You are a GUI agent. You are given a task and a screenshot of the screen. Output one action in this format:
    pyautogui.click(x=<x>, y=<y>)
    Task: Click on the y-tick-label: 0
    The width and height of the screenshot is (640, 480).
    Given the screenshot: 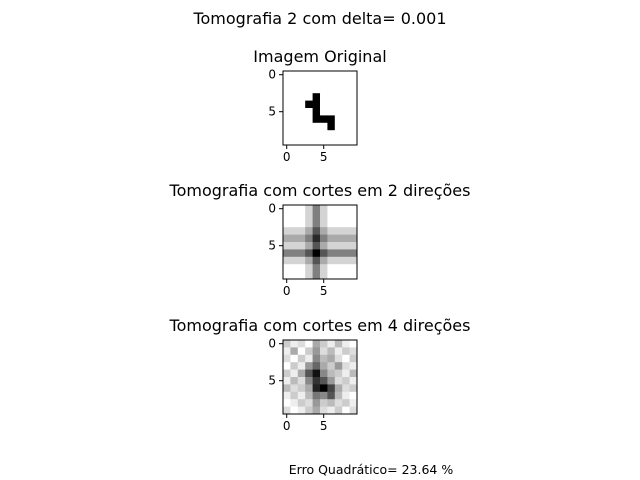 What is the action you would take?
    pyautogui.click(x=272, y=75)
    